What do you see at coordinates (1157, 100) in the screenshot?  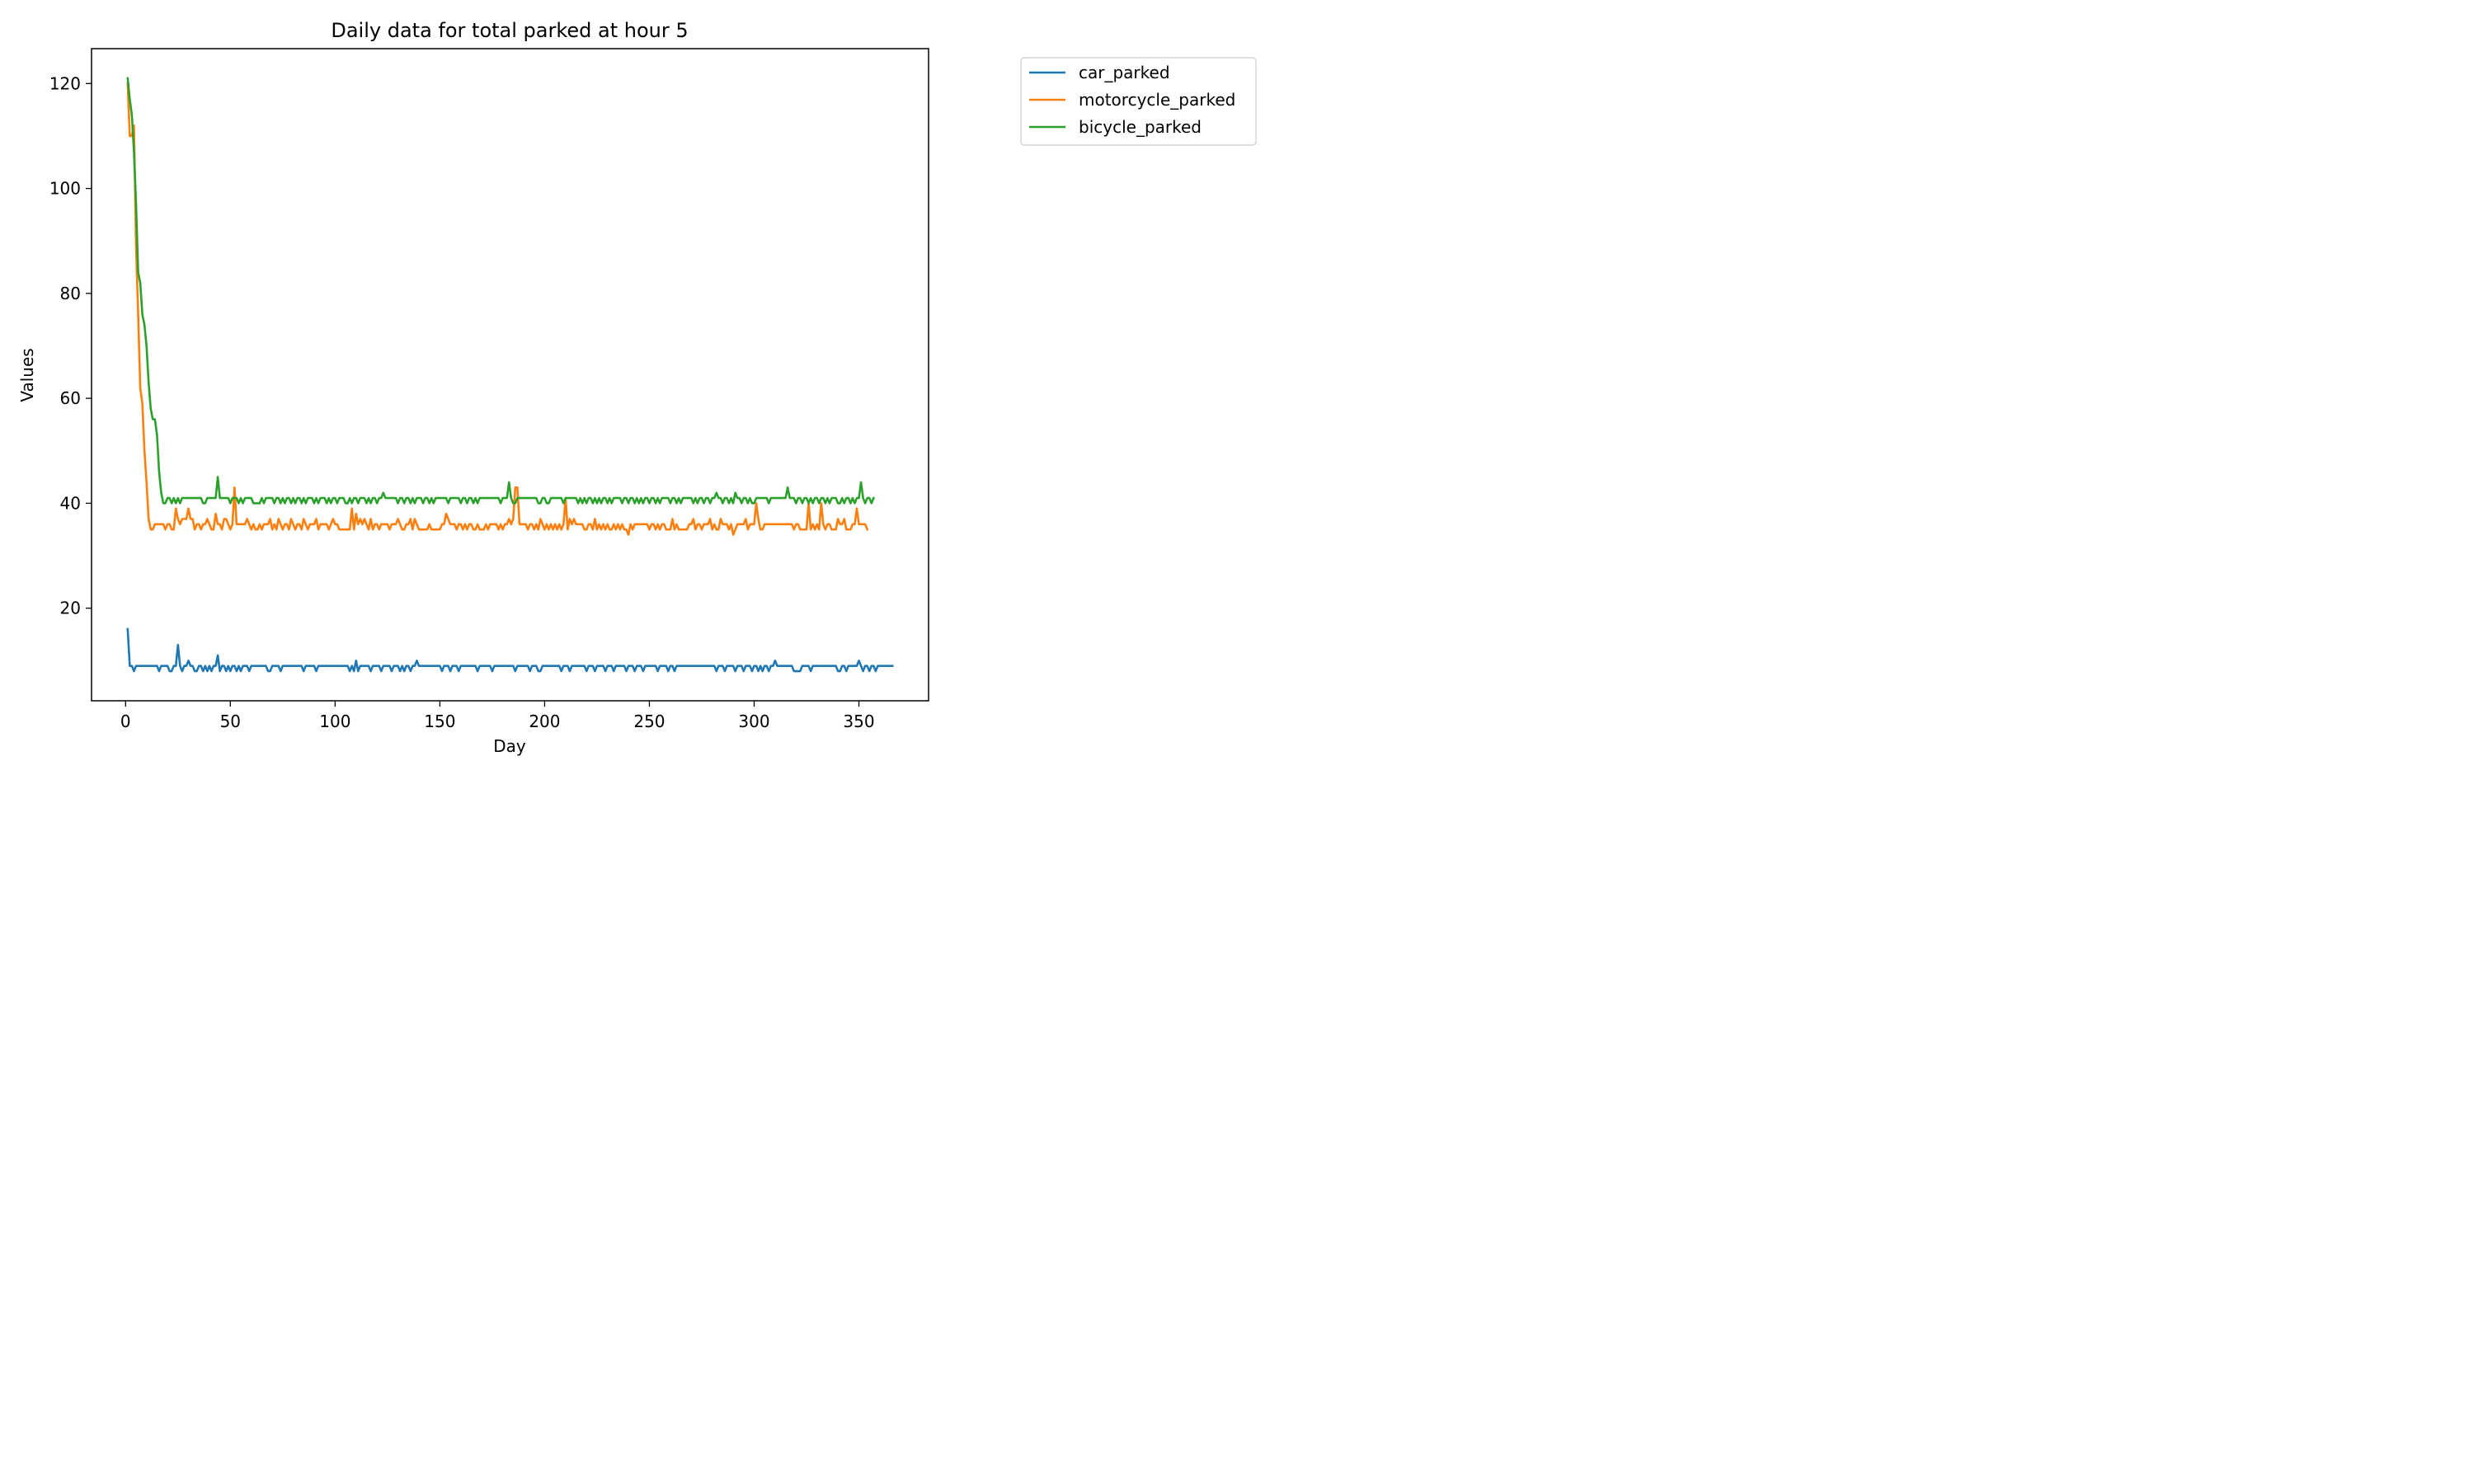 I see `legend-label-motorcycle_parked: motorcycle_parked` at bounding box center [1157, 100].